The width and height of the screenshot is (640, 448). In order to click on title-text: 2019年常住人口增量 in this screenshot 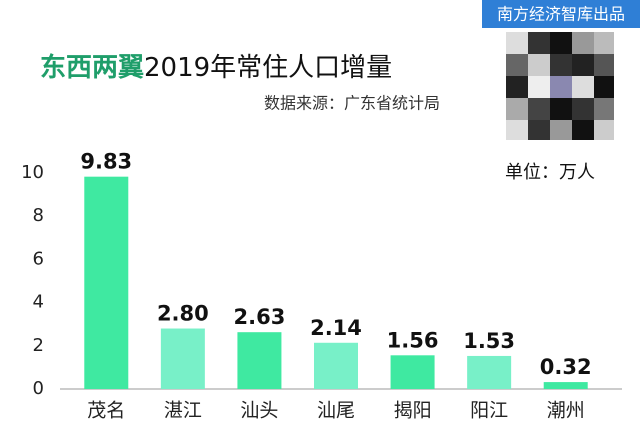, I will do `click(268, 68)`.